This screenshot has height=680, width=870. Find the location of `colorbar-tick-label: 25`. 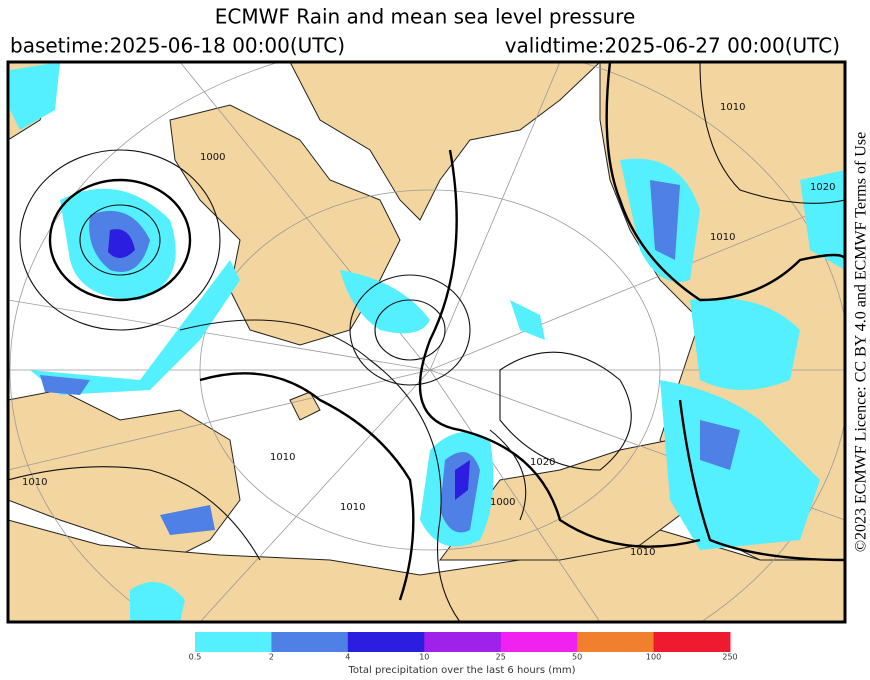

colorbar-tick-label: 25 is located at coordinates (501, 657).